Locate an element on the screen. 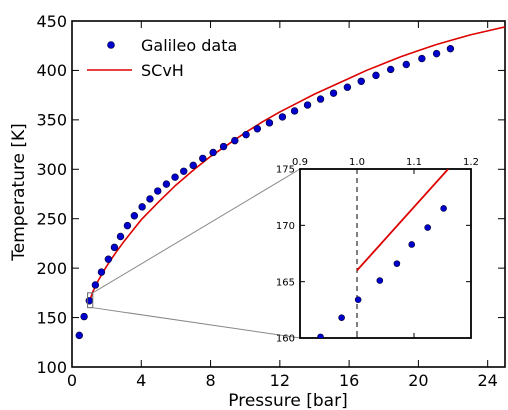 This screenshot has height=410, width=508. y-axis-label: Temperature [K] is located at coordinates (19, 192).